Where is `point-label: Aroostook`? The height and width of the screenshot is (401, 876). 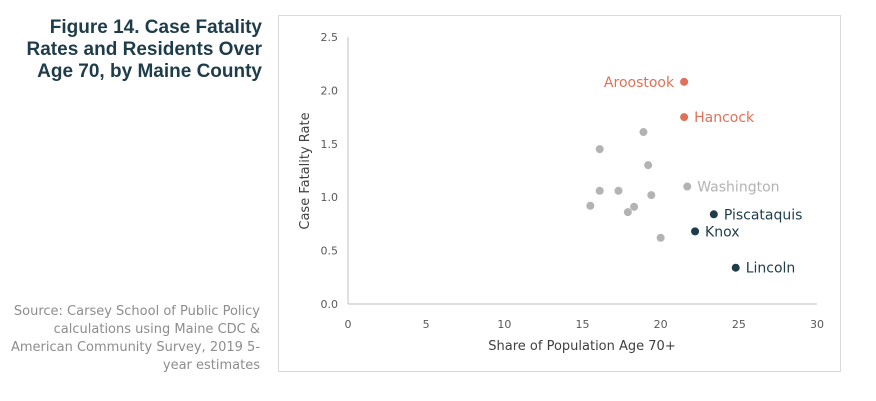
point-label: Aroostook is located at coordinates (639, 83).